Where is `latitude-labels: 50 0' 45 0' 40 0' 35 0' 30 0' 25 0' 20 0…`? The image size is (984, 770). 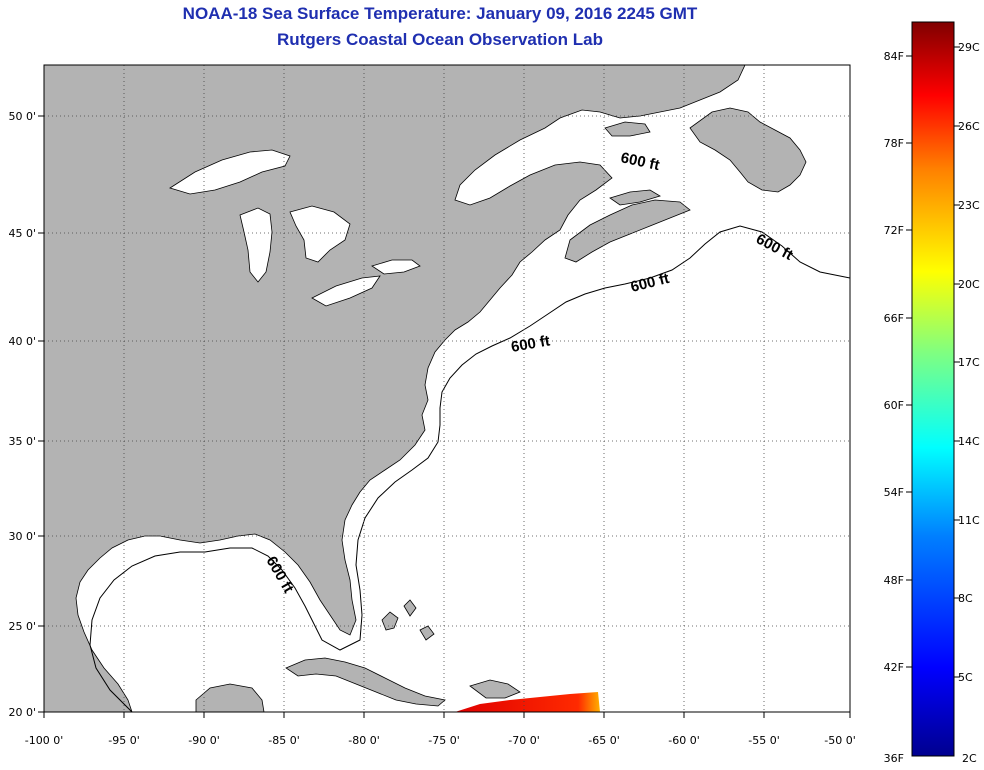 latitude-labels: 50 0' 45 0' 40 0' 35 0' 30 0' 25 0' 20 0… is located at coordinates (22, 414).